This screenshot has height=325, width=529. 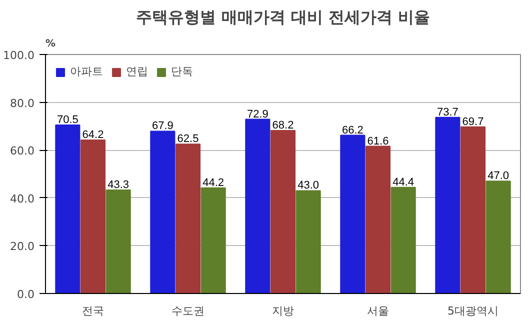 What do you see at coordinates (473, 311) in the screenshot?
I see `x-tick-label: 5대광역시` at bounding box center [473, 311].